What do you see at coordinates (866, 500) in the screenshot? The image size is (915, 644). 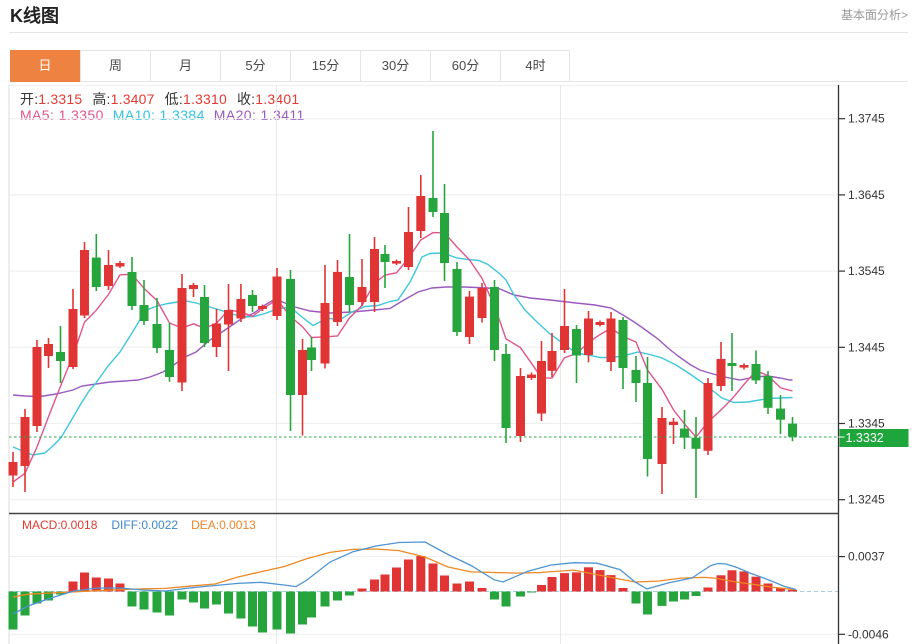 I see `svg-text: 1.3245` at bounding box center [866, 500].